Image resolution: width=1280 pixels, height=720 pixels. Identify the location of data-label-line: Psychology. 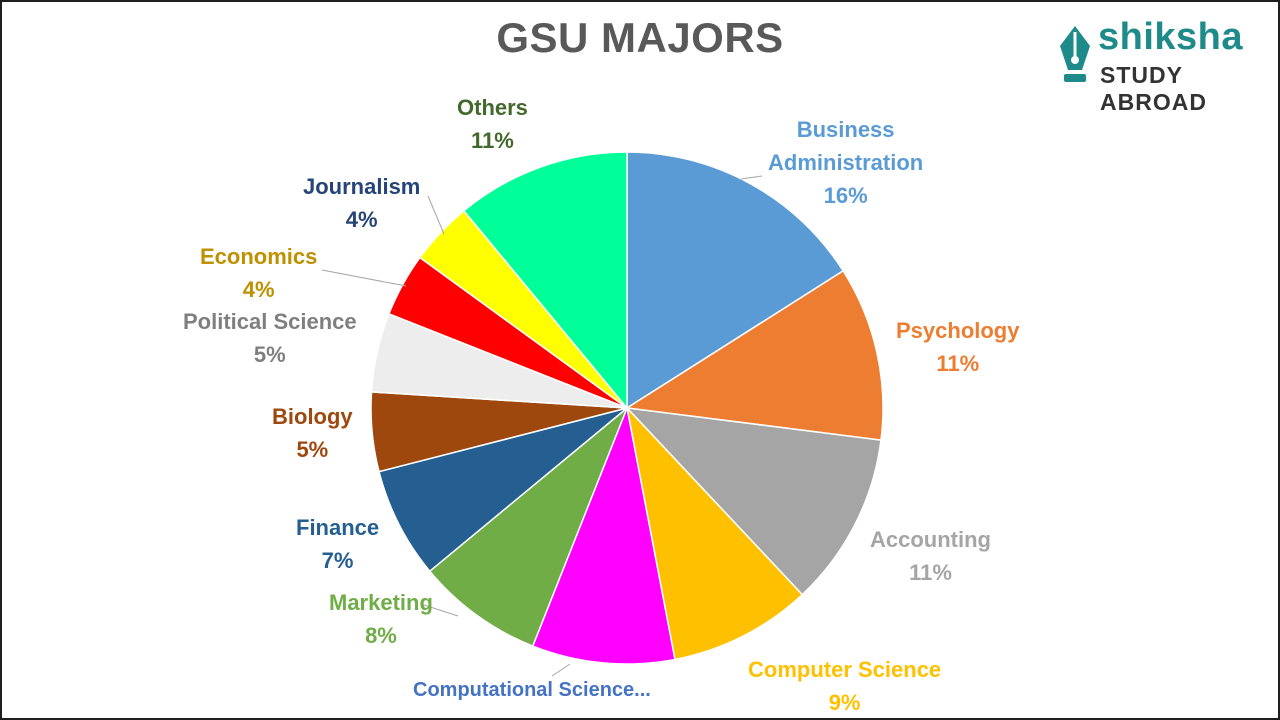
(958, 330).